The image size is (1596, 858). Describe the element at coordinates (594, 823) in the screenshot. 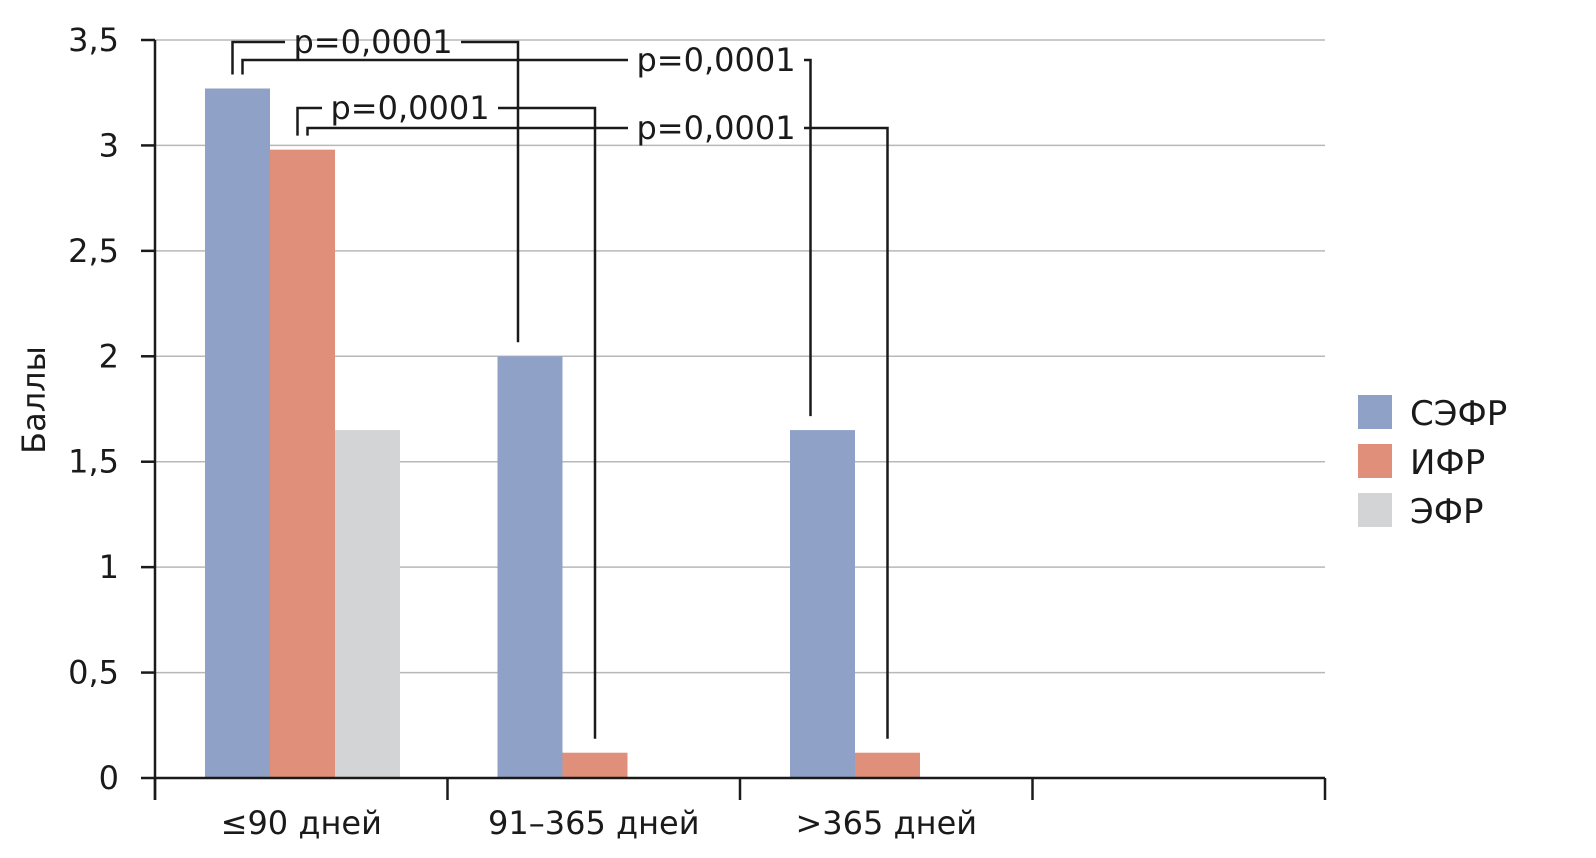

I see `x-tick-label: 91–365 дней` at that location.